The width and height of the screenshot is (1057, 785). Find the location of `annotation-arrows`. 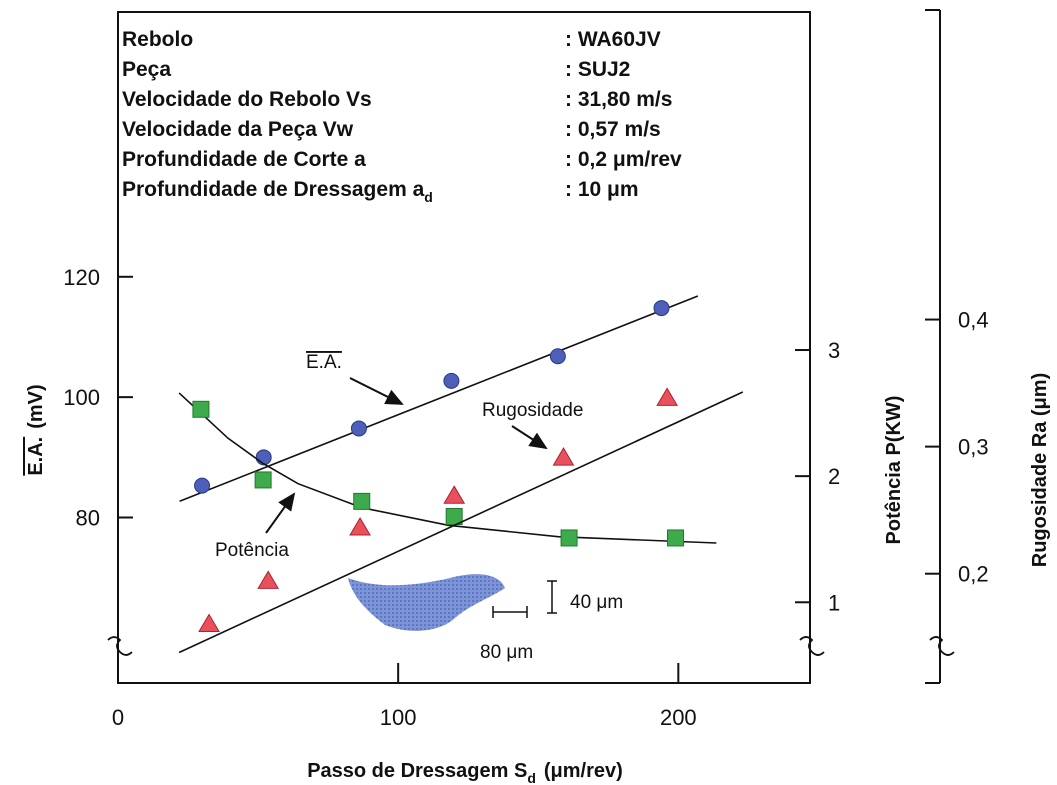

annotation-arrows is located at coordinates (406, 455).